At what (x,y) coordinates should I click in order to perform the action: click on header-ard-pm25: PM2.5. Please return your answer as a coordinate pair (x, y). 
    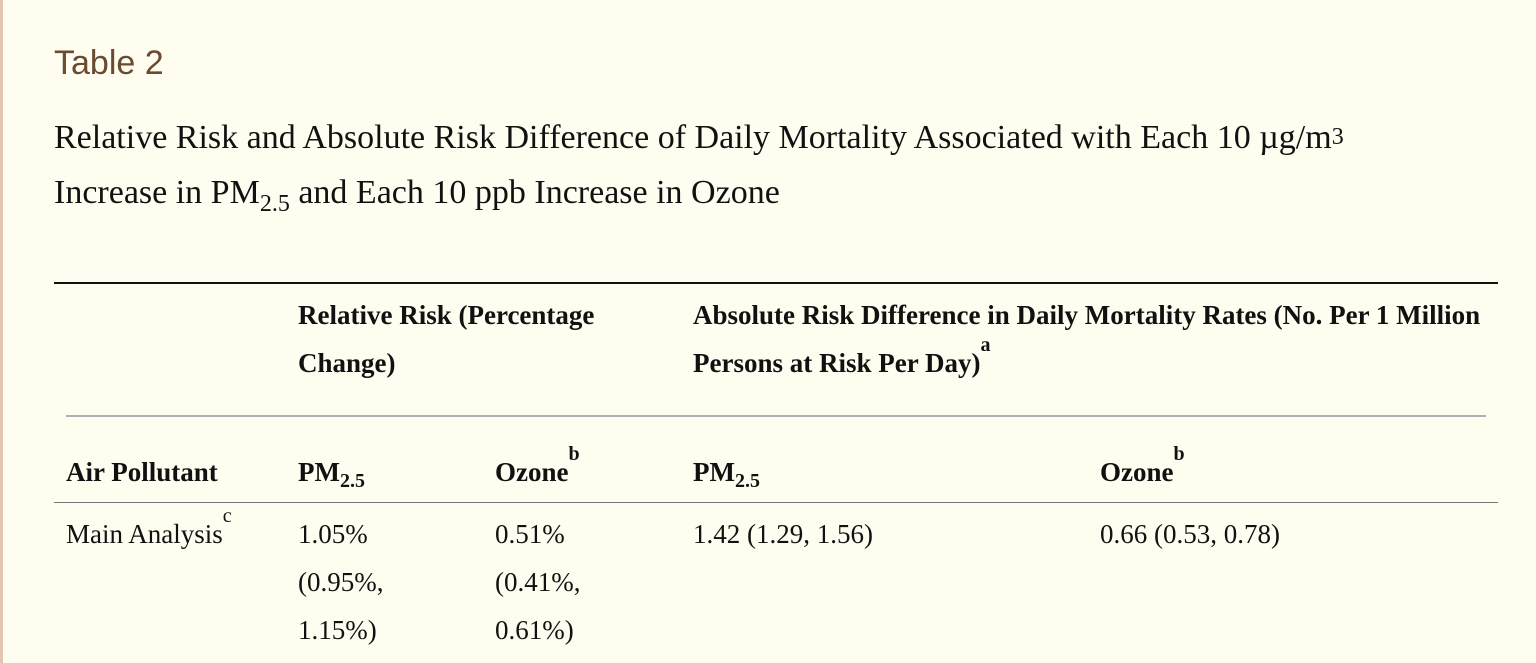
    Looking at the image, I should click on (726, 473).